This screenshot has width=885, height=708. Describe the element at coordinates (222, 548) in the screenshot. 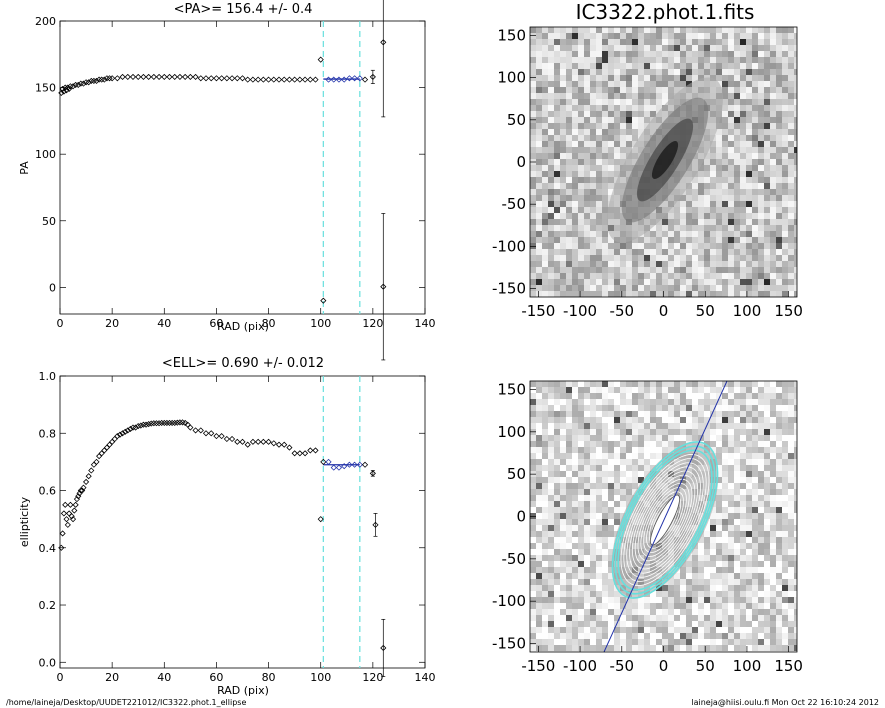

I see `ell-data-points` at that location.